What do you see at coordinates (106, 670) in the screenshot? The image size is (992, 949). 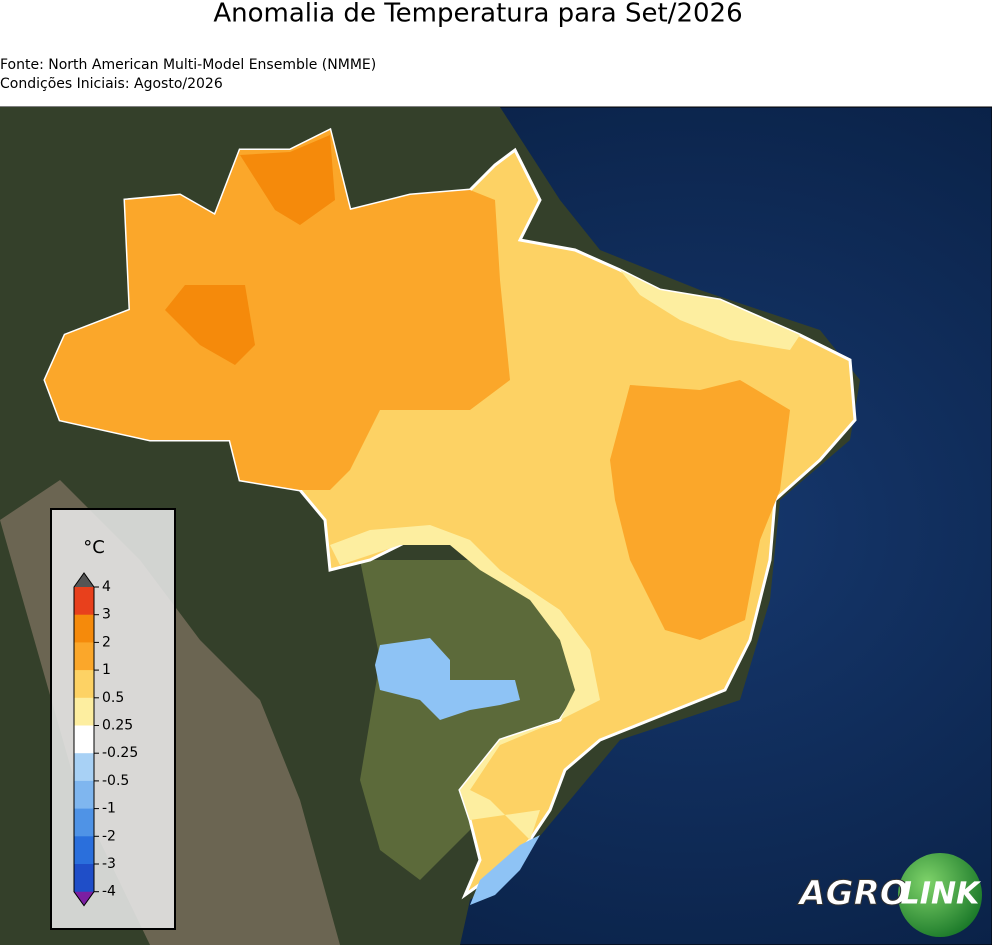 I see `legend-tick-label: 1` at bounding box center [106, 670].